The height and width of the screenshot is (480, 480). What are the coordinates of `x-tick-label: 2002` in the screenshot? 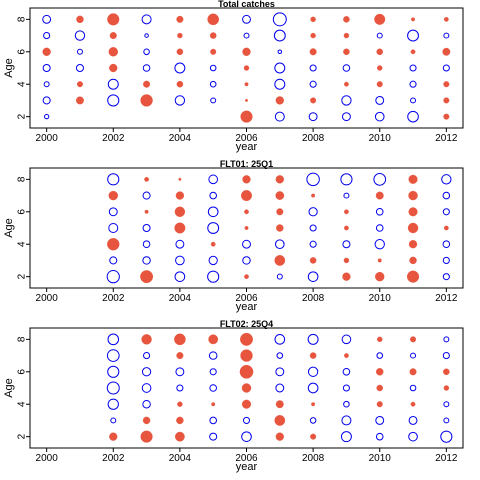 It's located at (113, 138).